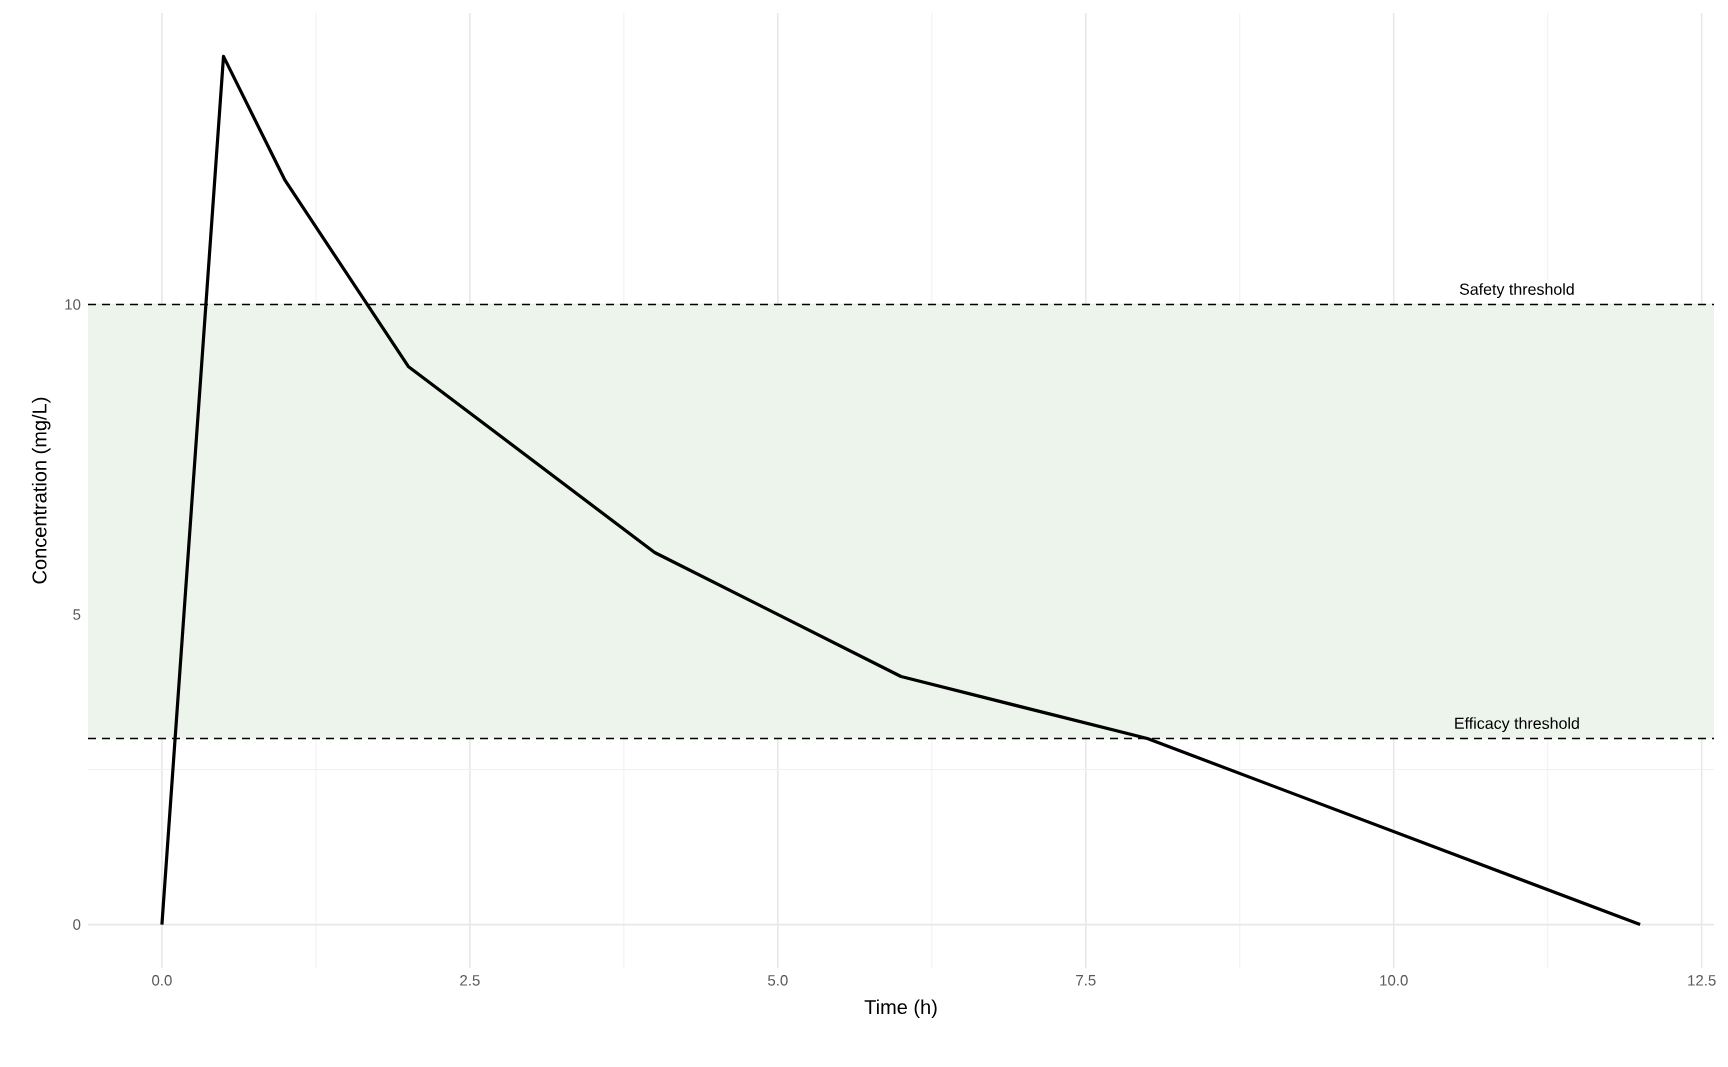 The image size is (1728, 1067). What do you see at coordinates (162, 980) in the screenshot?
I see `x-tick-label: 0.0` at bounding box center [162, 980].